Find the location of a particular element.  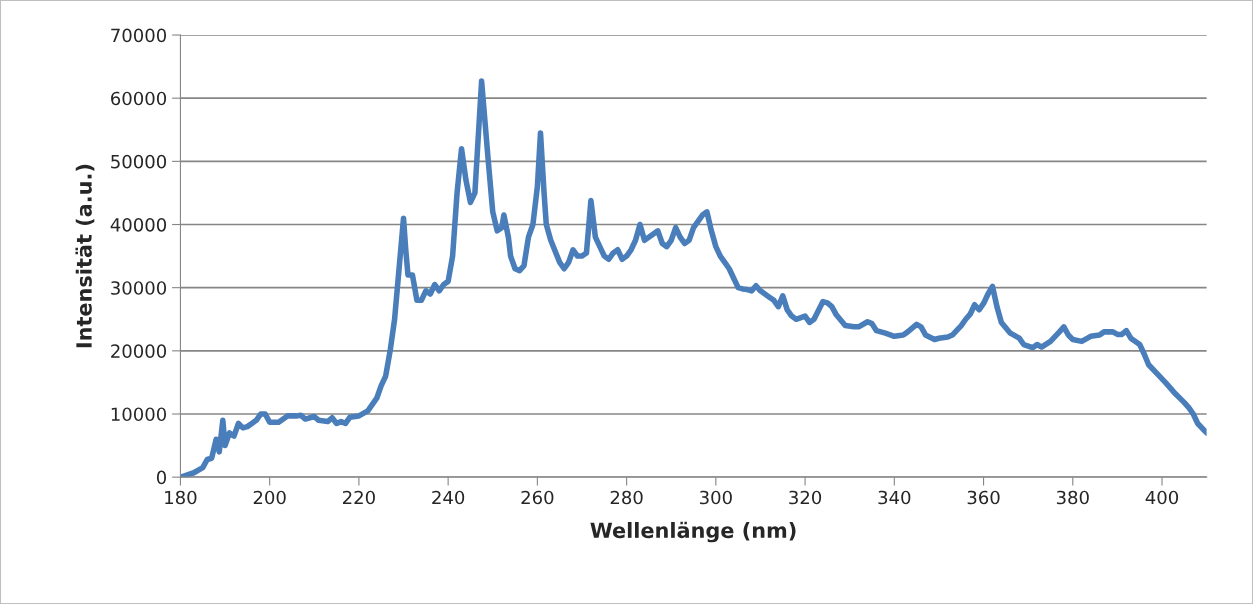

y-tick-label: 70000 is located at coordinates (139, 35).